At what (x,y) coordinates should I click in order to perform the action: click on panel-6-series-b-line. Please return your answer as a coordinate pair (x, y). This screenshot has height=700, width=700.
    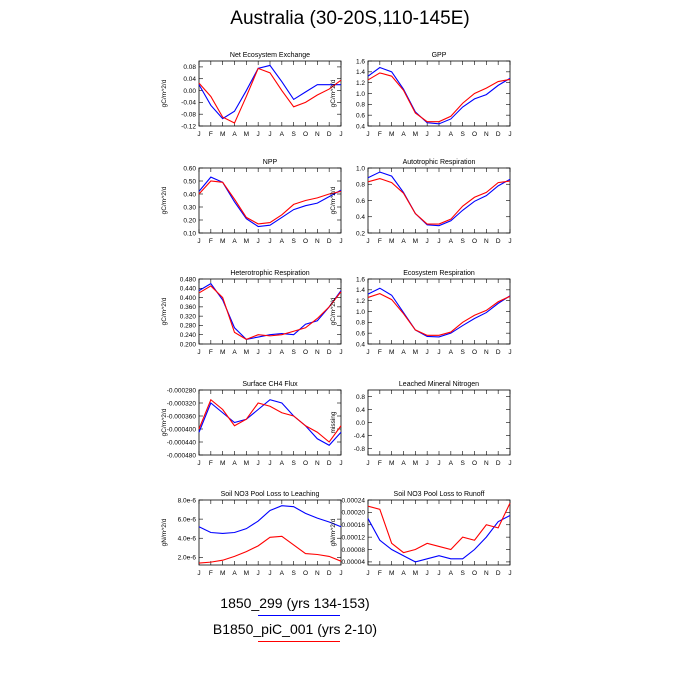
    Looking at the image, I should click on (439, 314).